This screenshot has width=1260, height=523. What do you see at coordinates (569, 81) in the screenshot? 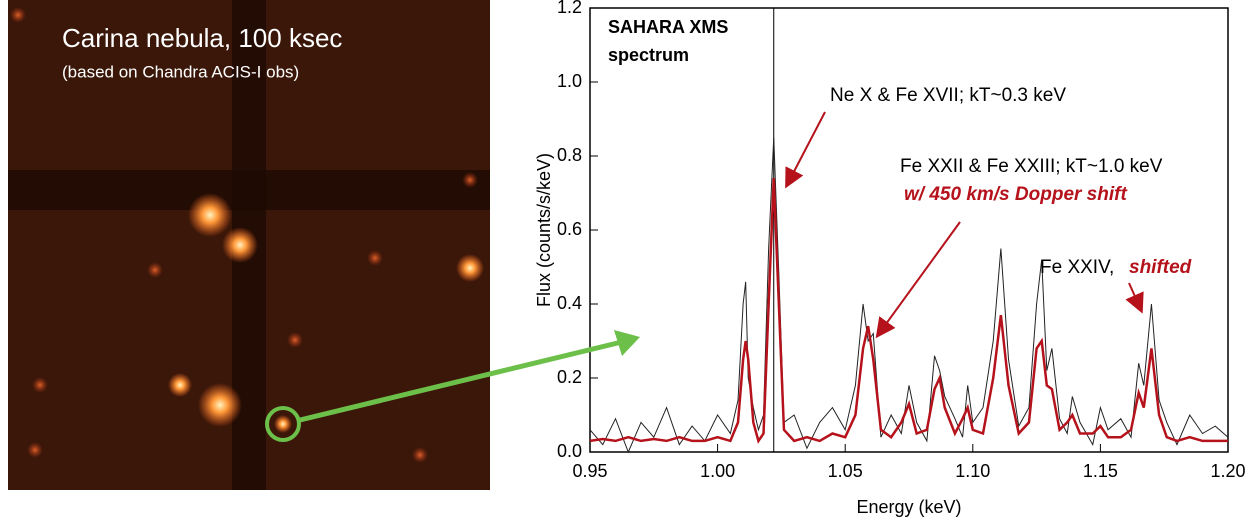
I see `y-tick-label: 1.0` at bounding box center [569, 81].